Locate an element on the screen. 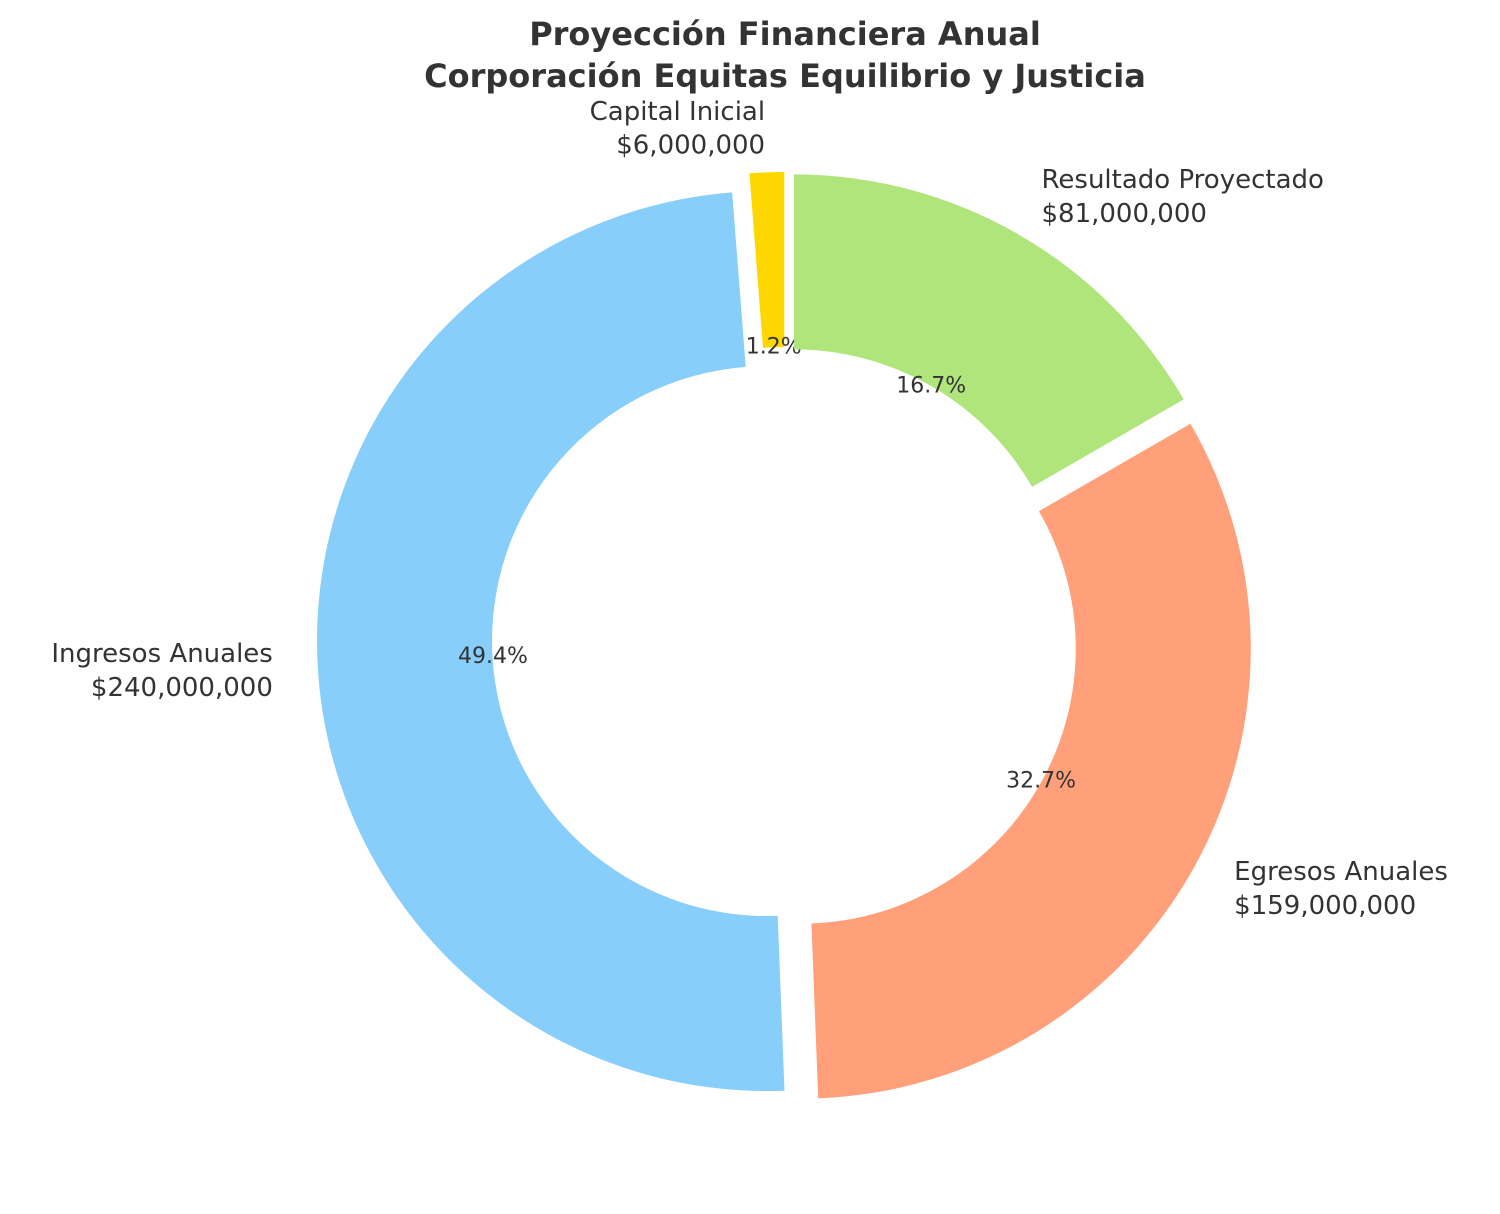  category-name: Egresos Anuales is located at coordinates (1341, 872).